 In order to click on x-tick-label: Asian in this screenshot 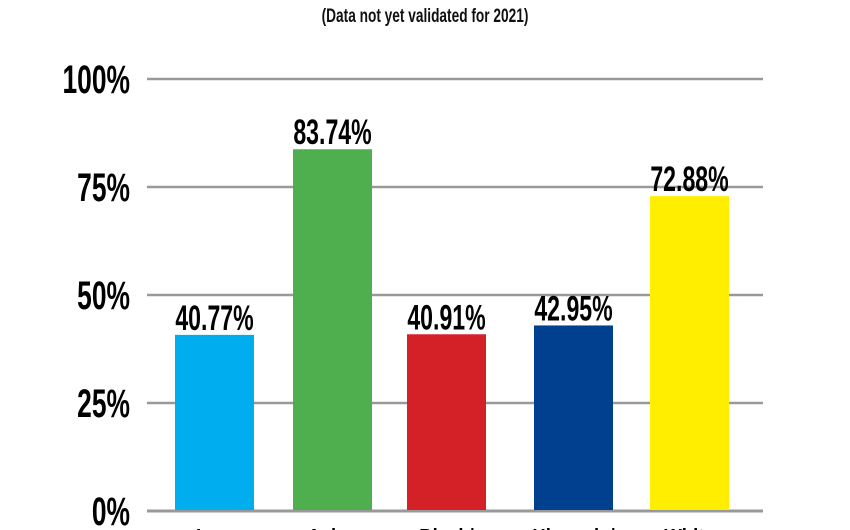, I will do `click(332, 527)`.